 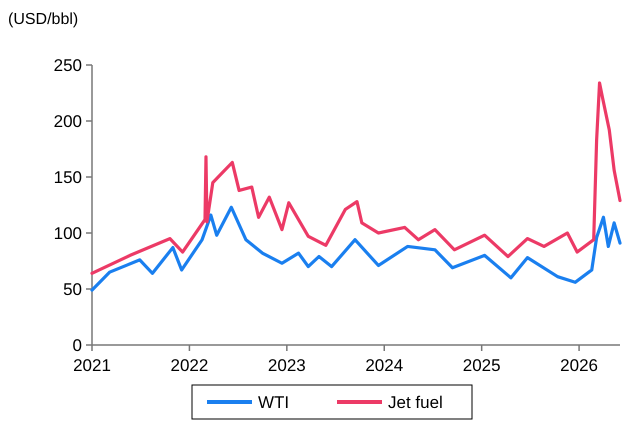 I want to click on y-tick-label: 0, so click(x=77, y=345).